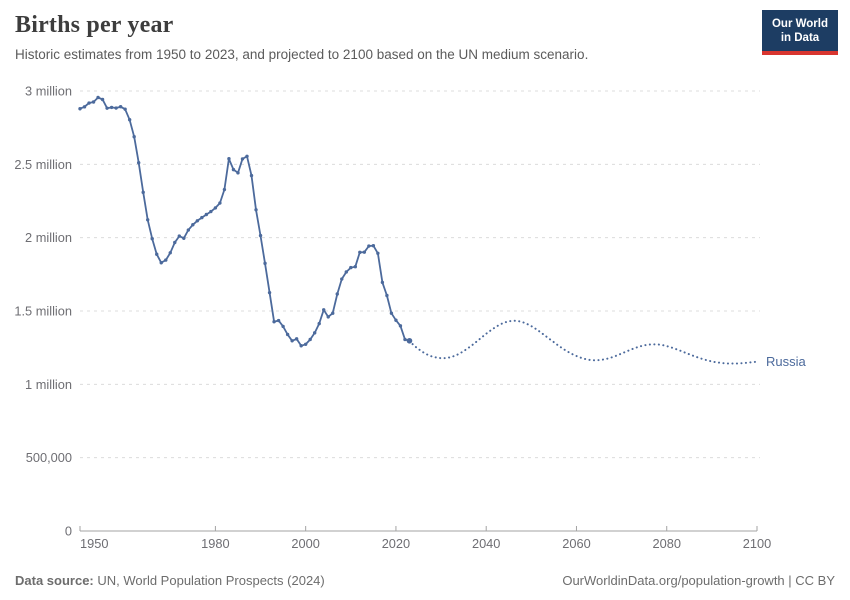 This screenshot has height=600, width=850. What do you see at coordinates (305, 543) in the screenshot?
I see `x-tick-label: 2000` at bounding box center [305, 543].